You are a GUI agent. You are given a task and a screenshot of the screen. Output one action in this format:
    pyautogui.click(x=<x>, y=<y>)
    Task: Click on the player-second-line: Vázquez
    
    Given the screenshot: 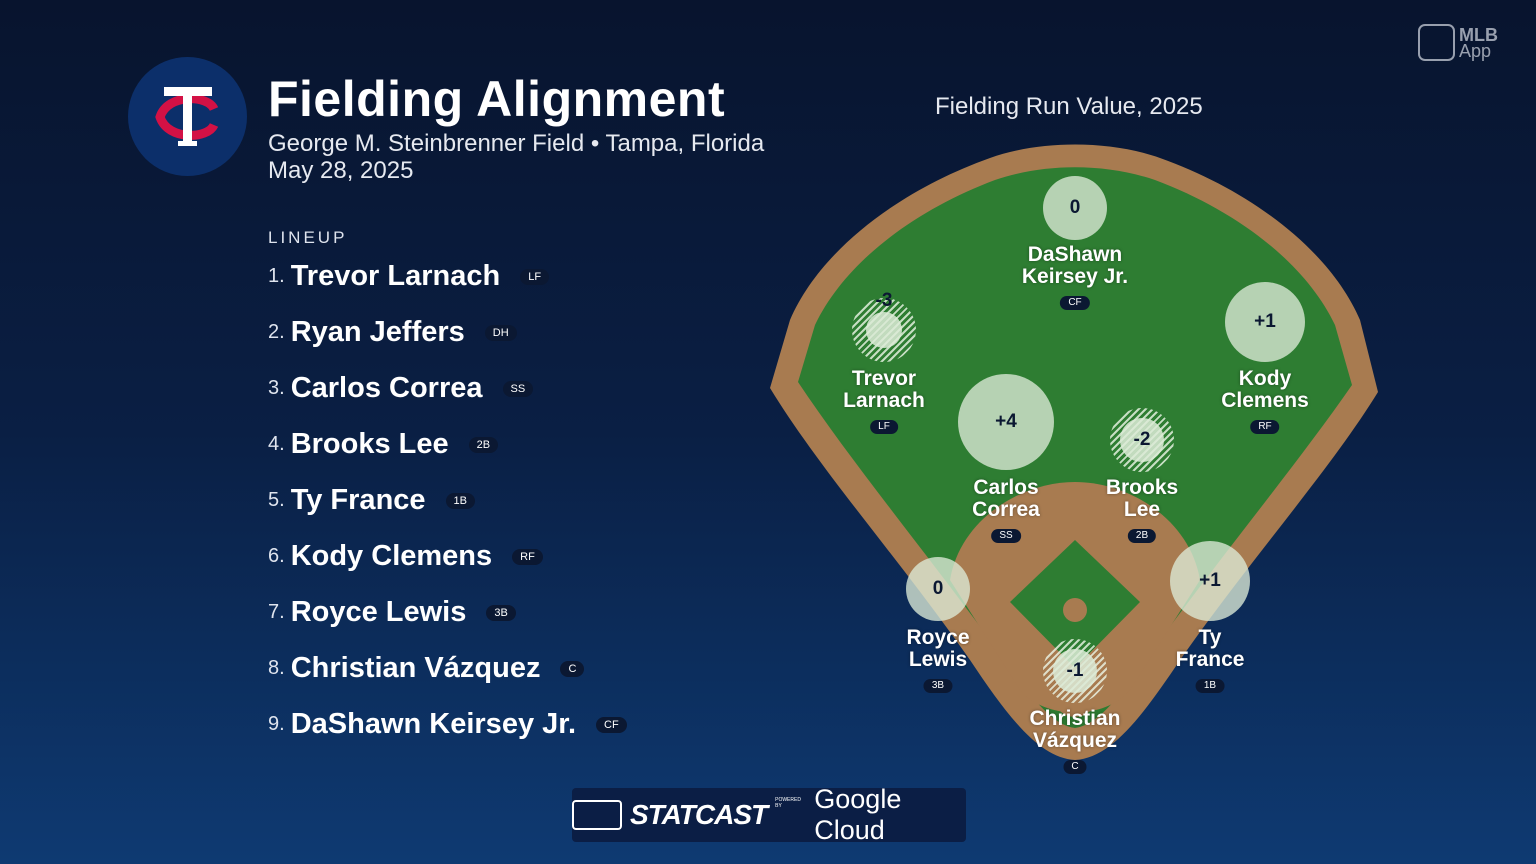 What is the action you would take?
    pyautogui.click(x=1075, y=740)
    